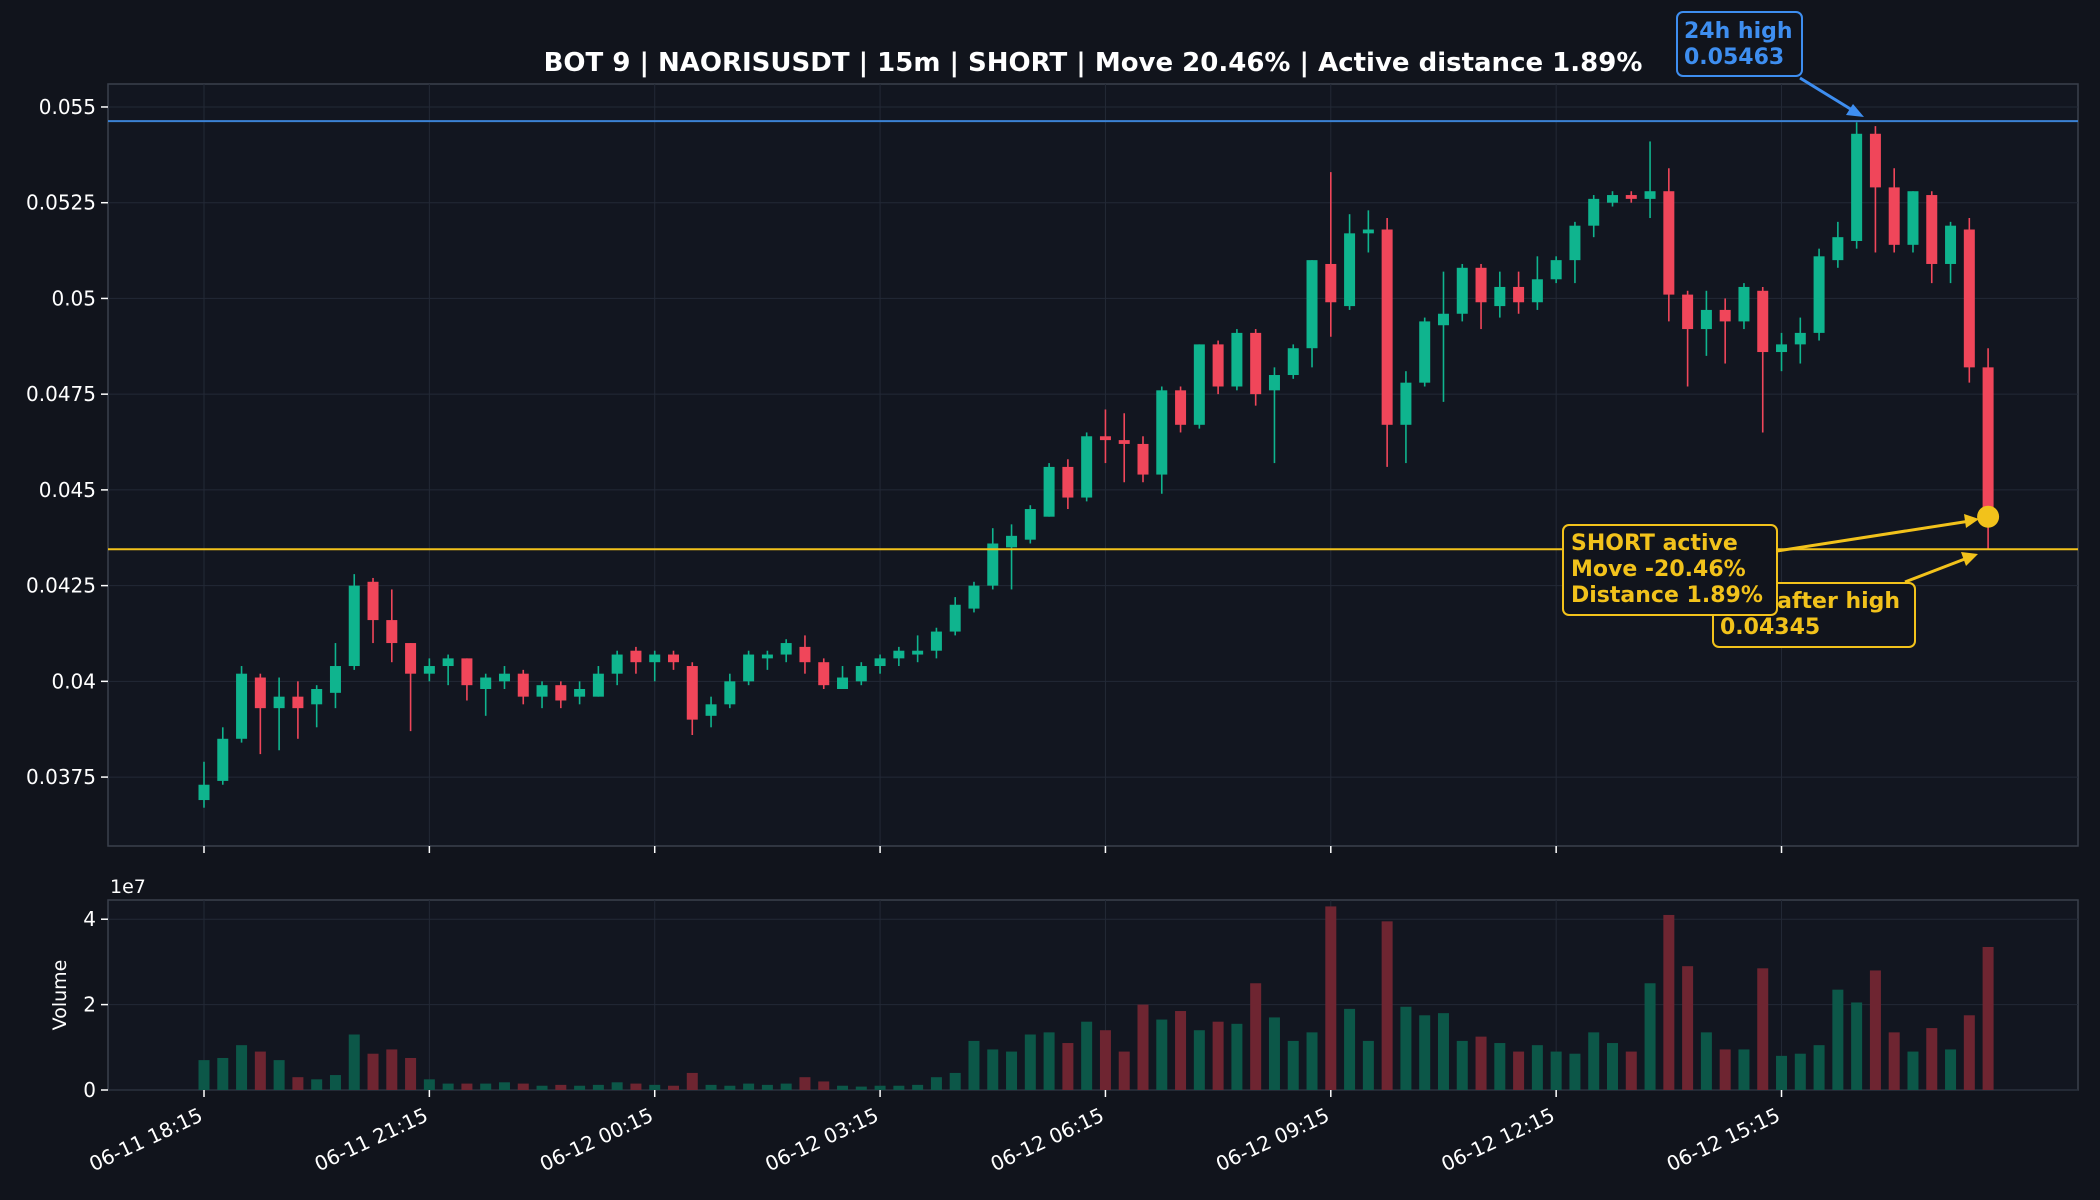 The height and width of the screenshot is (1200, 2100). I want to click on high-annotation-arrow, so click(1828, 95).